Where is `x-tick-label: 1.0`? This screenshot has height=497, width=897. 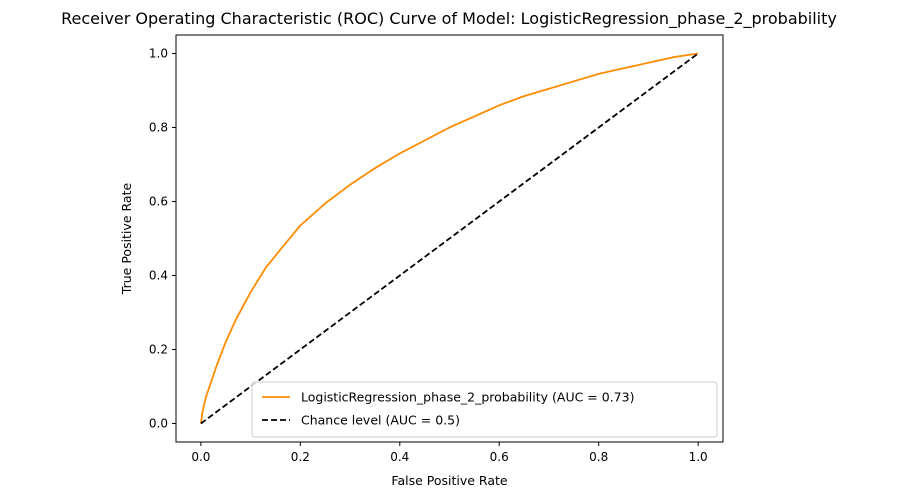 x-tick-label: 1.0 is located at coordinates (698, 457).